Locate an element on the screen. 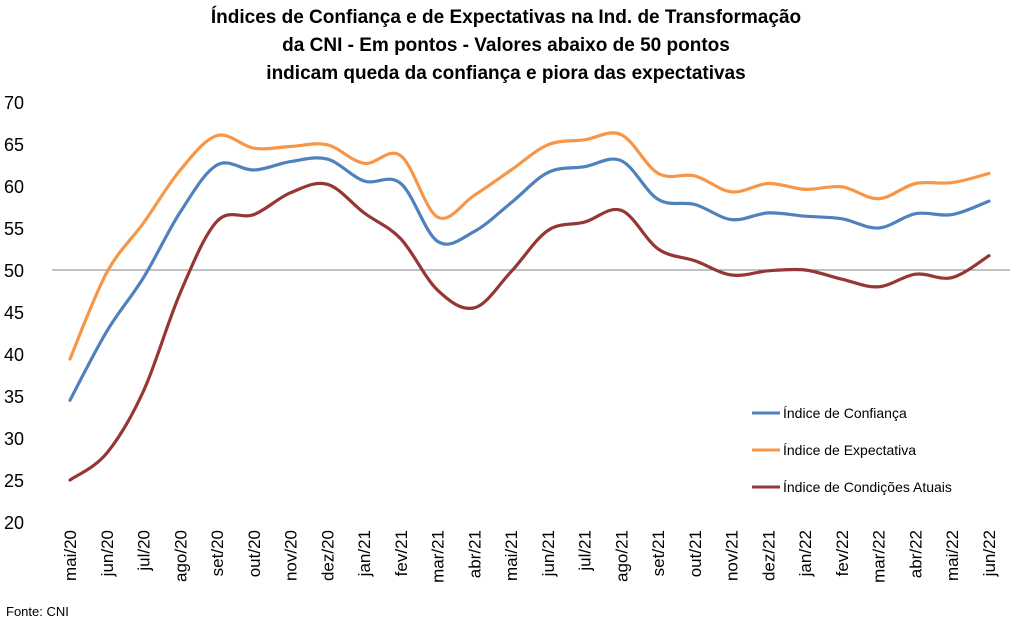  y-axis: 20 25 30 35 40 45 50 55 60 65 70 is located at coordinates (14, 313).